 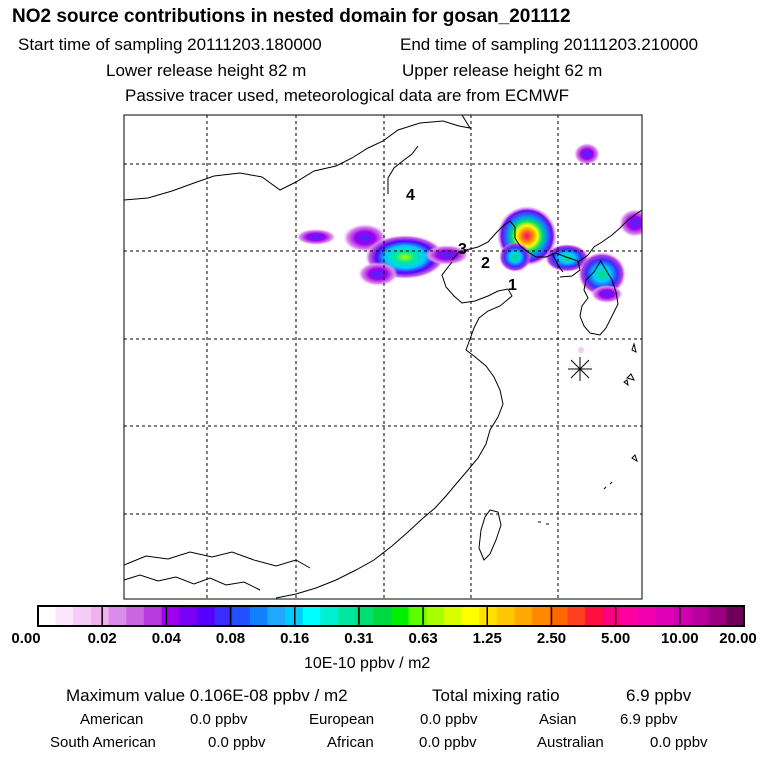 I want to click on region-value-south-american: 0.0 ppbv, so click(x=237, y=742).